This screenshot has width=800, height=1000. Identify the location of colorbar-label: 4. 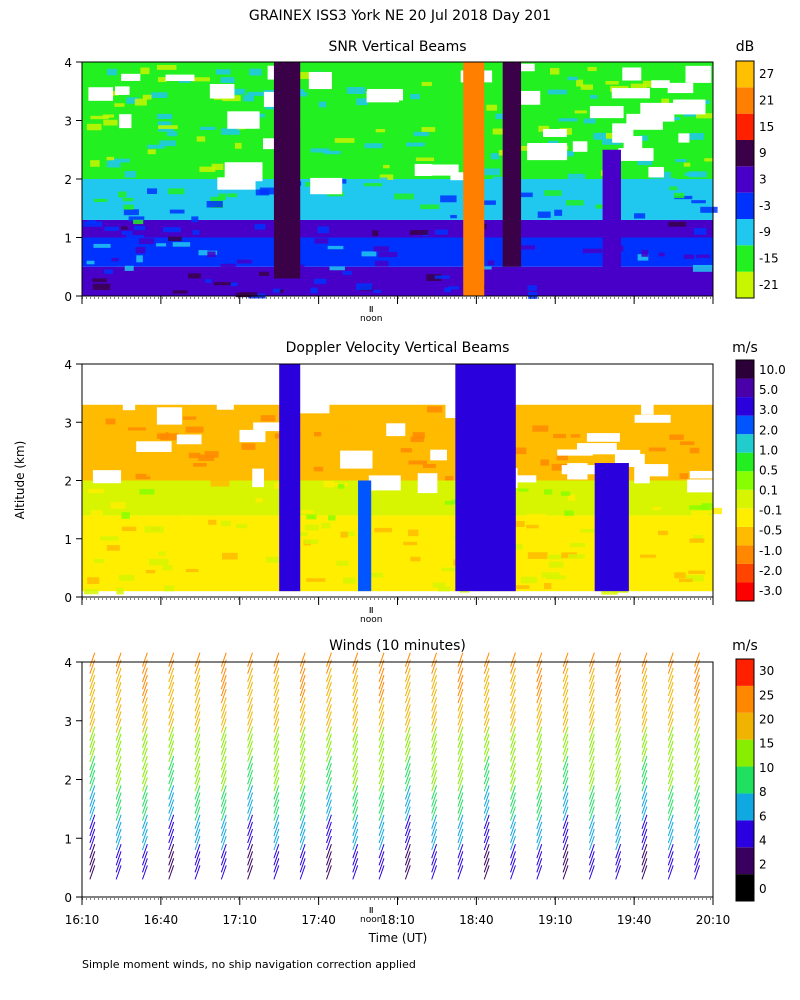
(763, 841).